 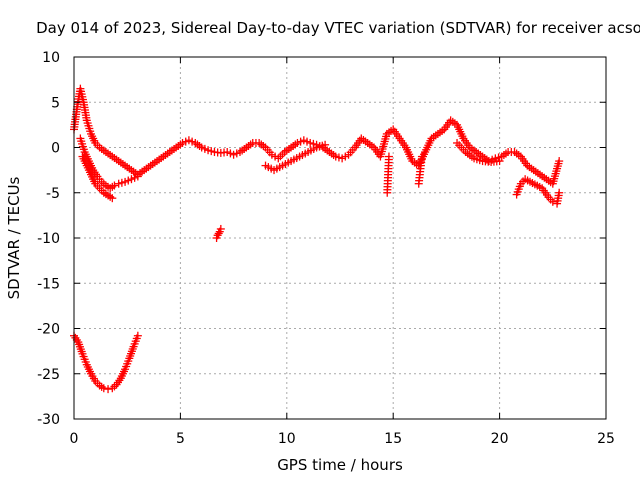 What do you see at coordinates (393, 439) in the screenshot?
I see `x-tick-label: 15` at bounding box center [393, 439].